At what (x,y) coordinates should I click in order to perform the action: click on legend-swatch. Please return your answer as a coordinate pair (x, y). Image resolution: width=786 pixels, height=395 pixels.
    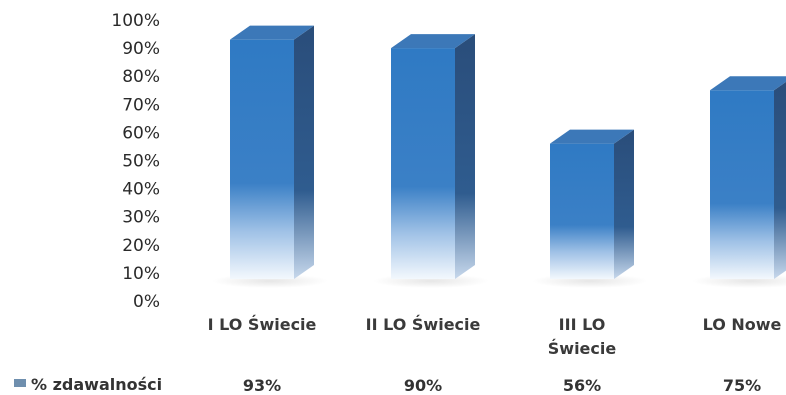
    Looking at the image, I should click on (20, 383).